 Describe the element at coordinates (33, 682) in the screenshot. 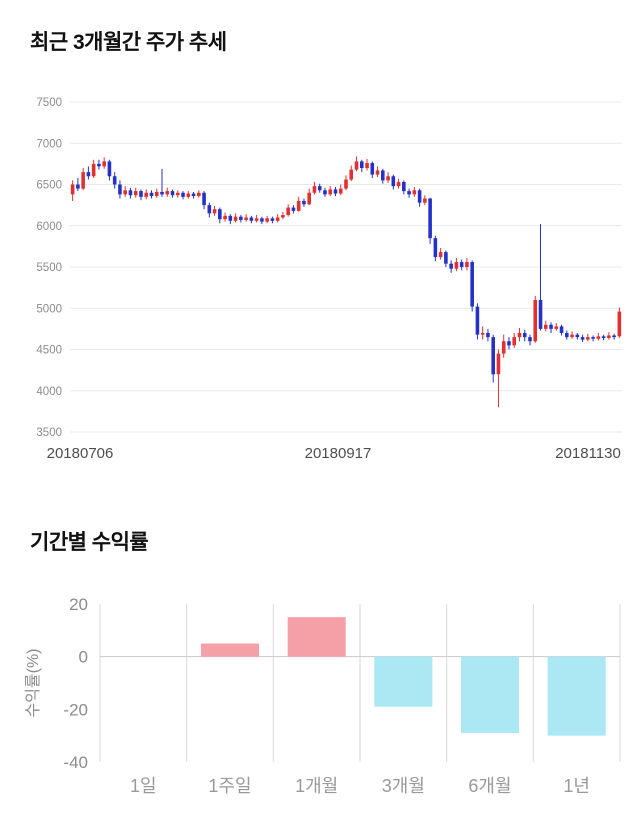

I see `returns-y-axis-title: 수익률(%)` at that location.